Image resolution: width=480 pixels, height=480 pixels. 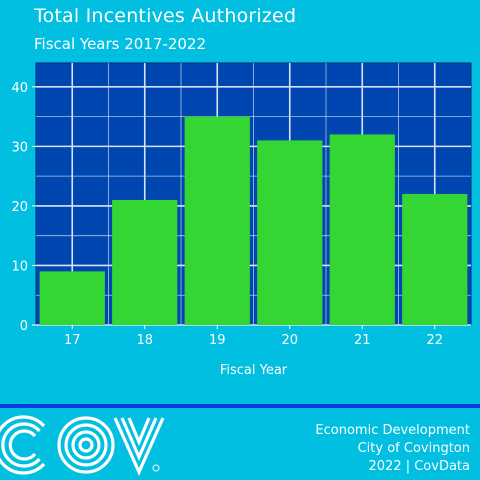 I want to click on y-tick-label: 0, so click(x=24, y=326).